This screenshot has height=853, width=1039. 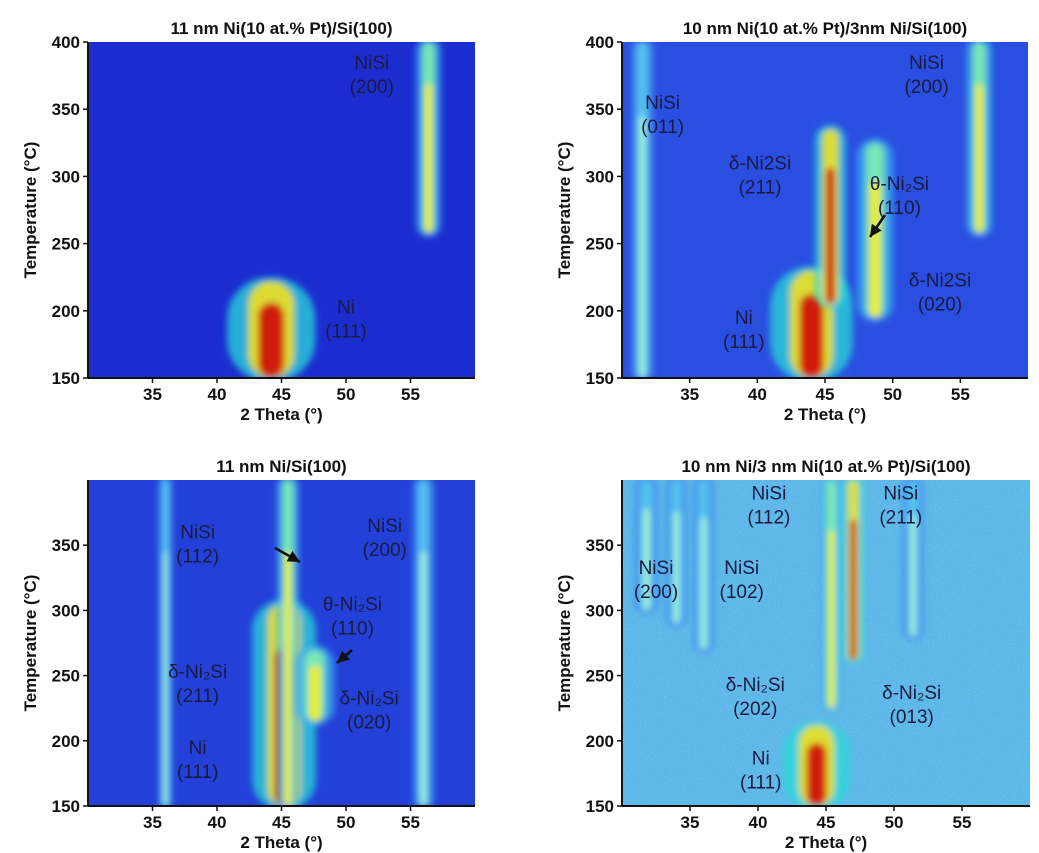 What do you see at coordinates (369, 710) in the screenshot?
I see `peak-annotation: δ-Ni₂Si (020)` at bounding box center [369, 710].